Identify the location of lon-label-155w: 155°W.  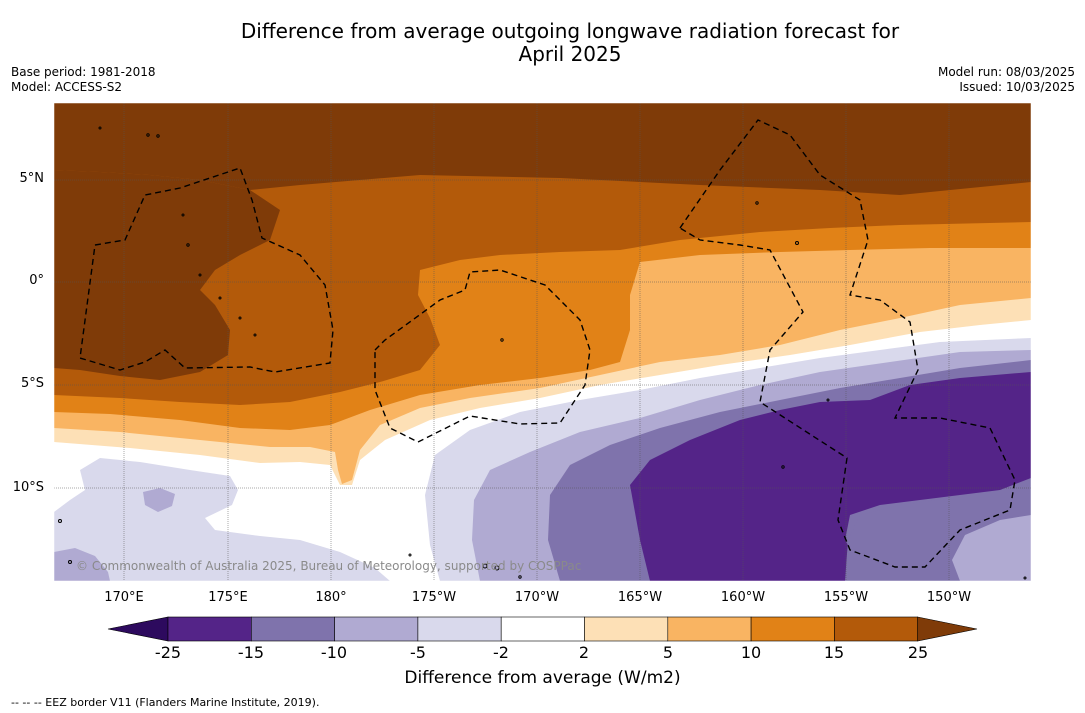
(846, 597).